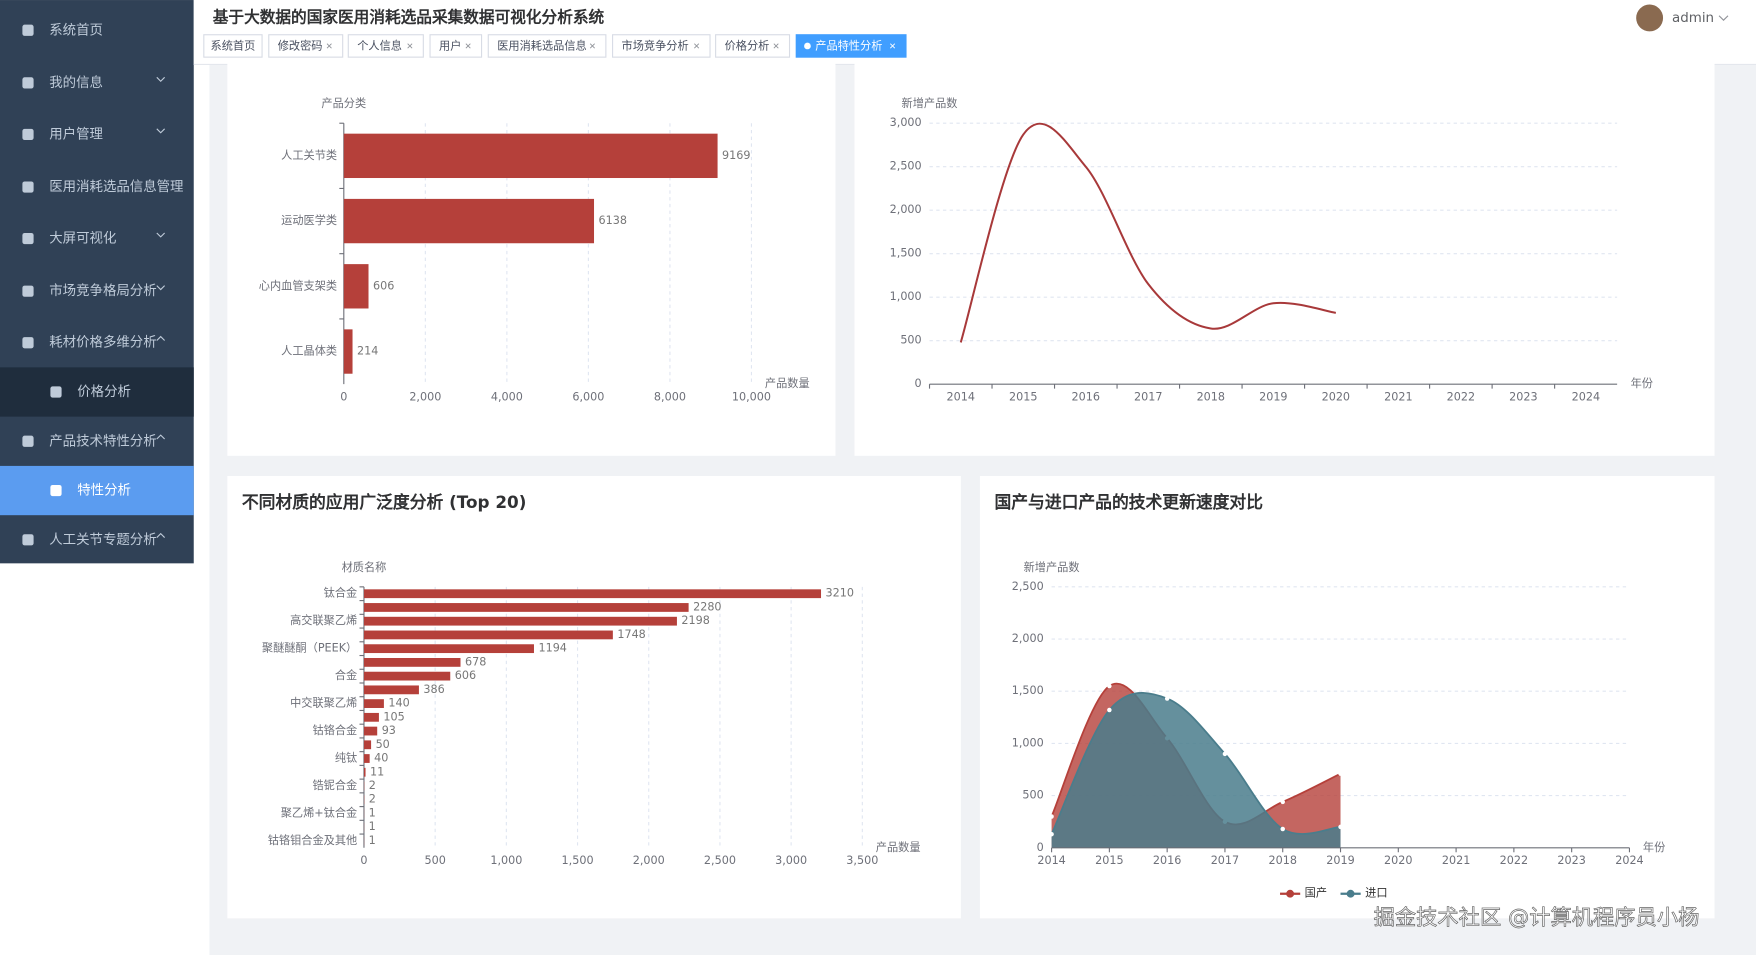  Describe the element at coordinates (364, 567) in the screenshot. I see `y-axis-label: 材质名称` at that location.